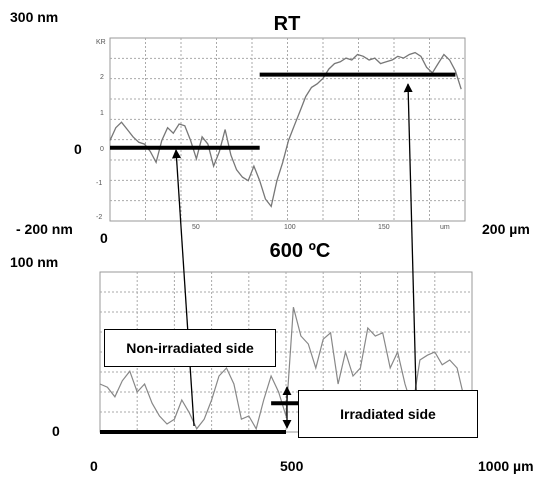 This screenshot has width=550, height=479. What do you see at coordinates (102, 77) in the screenshot?
I see `rt-y-tick-2: 2` at bounding box center [102, 77].